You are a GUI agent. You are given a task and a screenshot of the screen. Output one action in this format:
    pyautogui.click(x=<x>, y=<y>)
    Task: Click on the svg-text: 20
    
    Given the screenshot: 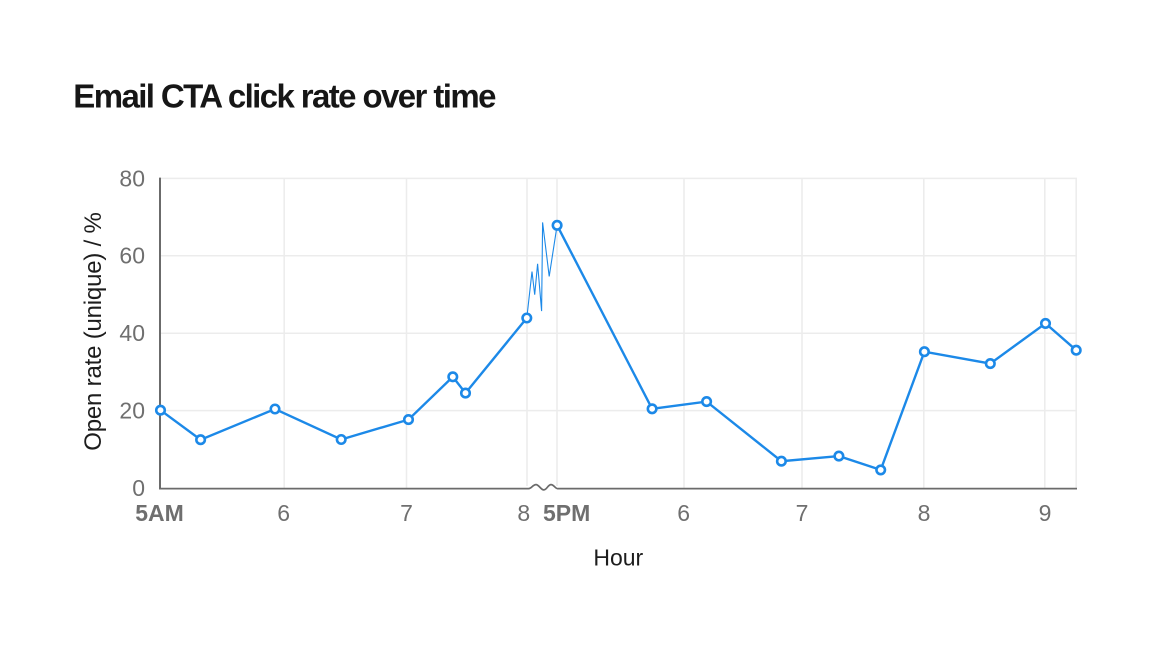 What is the action you would take?
    pyautogui.click(x=132, y=411)
    